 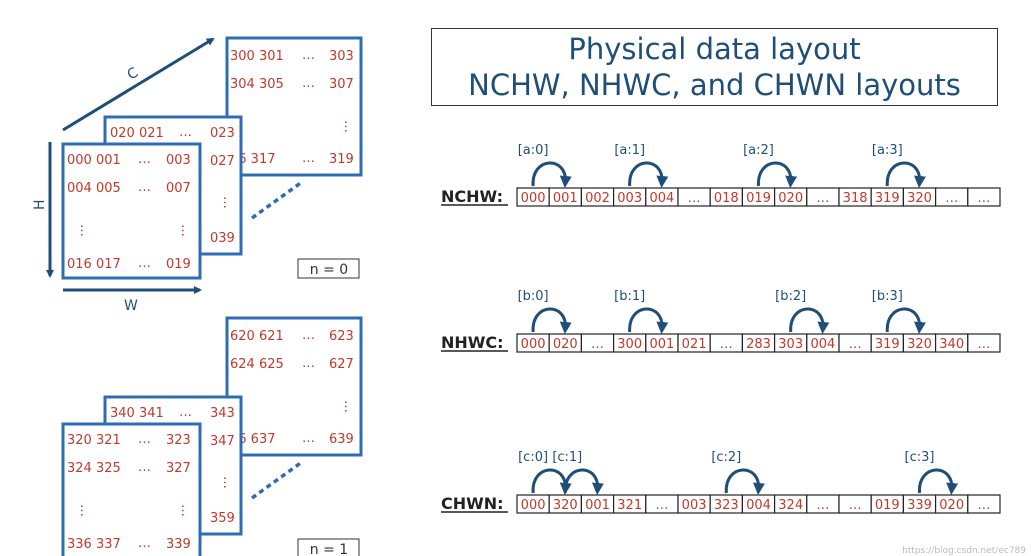 I want to click on step-label: [a:3], so click(x=887, y=150).